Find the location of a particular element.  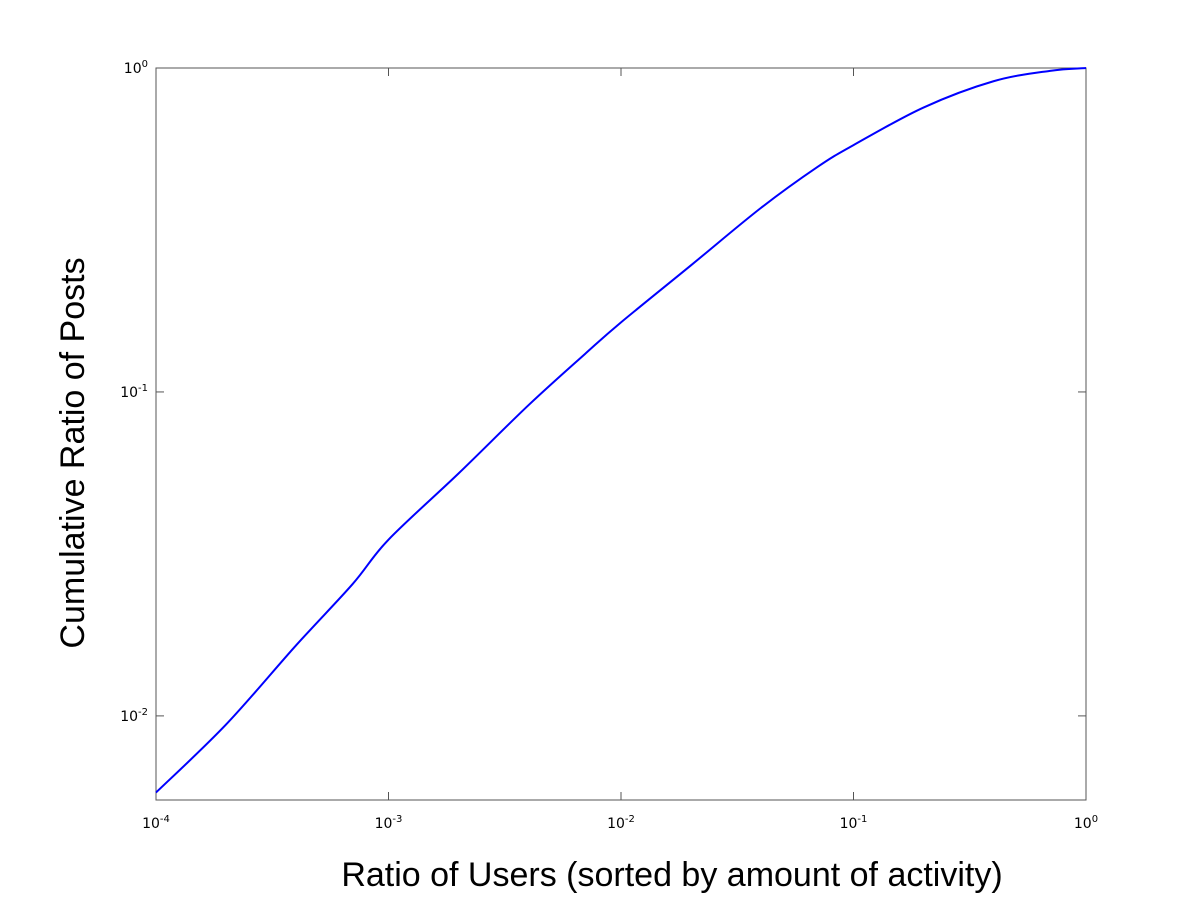

x-tick-label: 10⁻³ is located at coordinates (389, 823).